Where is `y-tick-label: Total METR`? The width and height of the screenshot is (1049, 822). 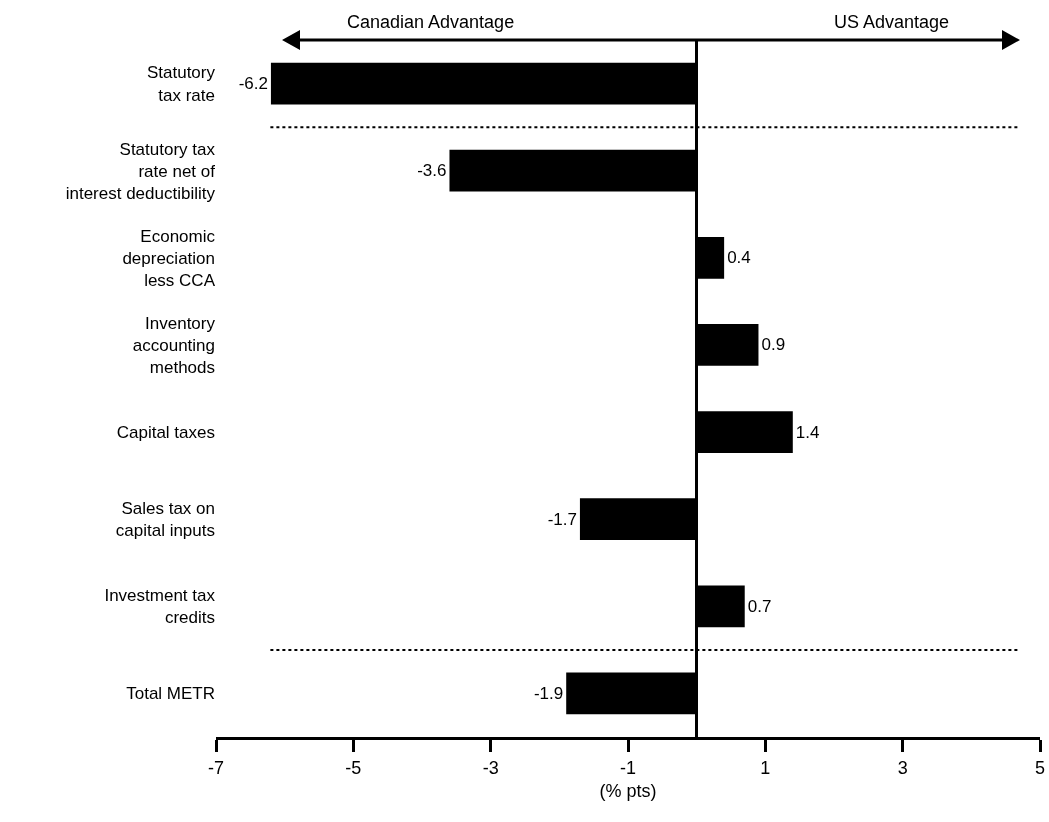 y-tick-label: Total METR is located at coordinates (170, 694).